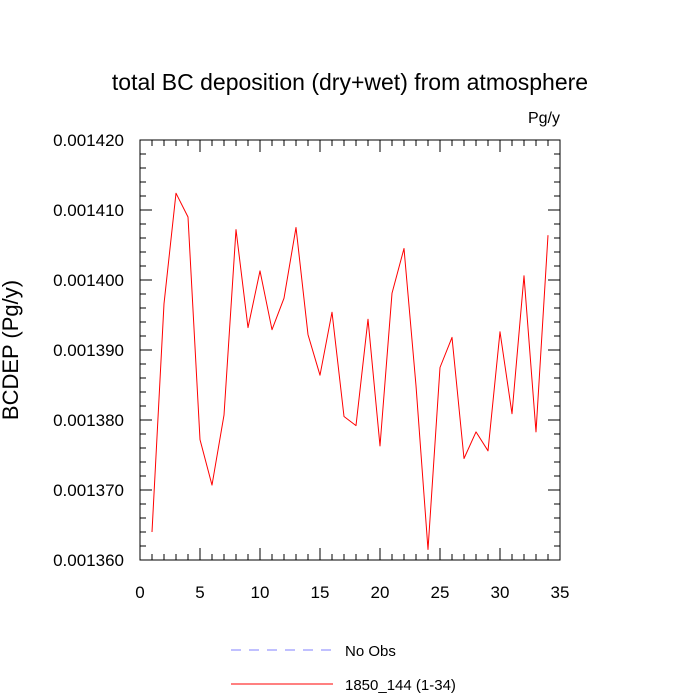 This screenshot has width=700, height=700. What do you see at coordinates (352, 592) in the screenshot?
I see `x-axis-tick-labels: 0 5 10 15 20 25 30 35` at bounding box center [352, 592].